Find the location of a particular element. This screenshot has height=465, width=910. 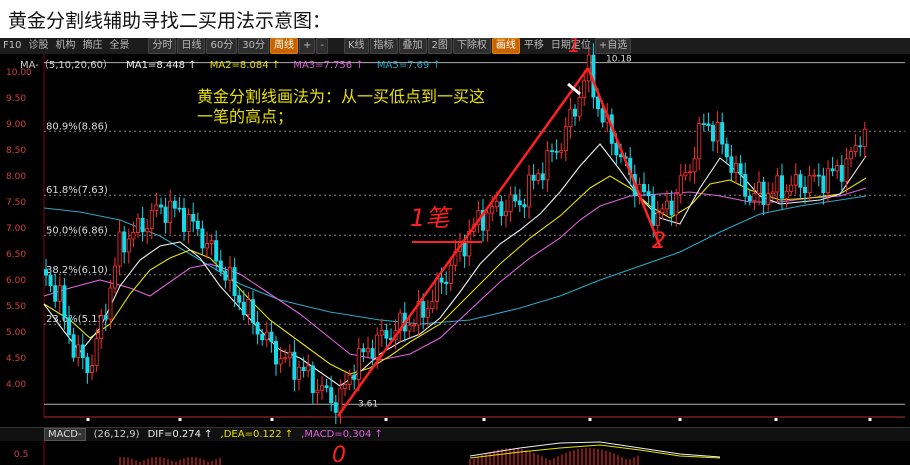

price-tick-label: 4.00 is located at coordinates (16, 385).